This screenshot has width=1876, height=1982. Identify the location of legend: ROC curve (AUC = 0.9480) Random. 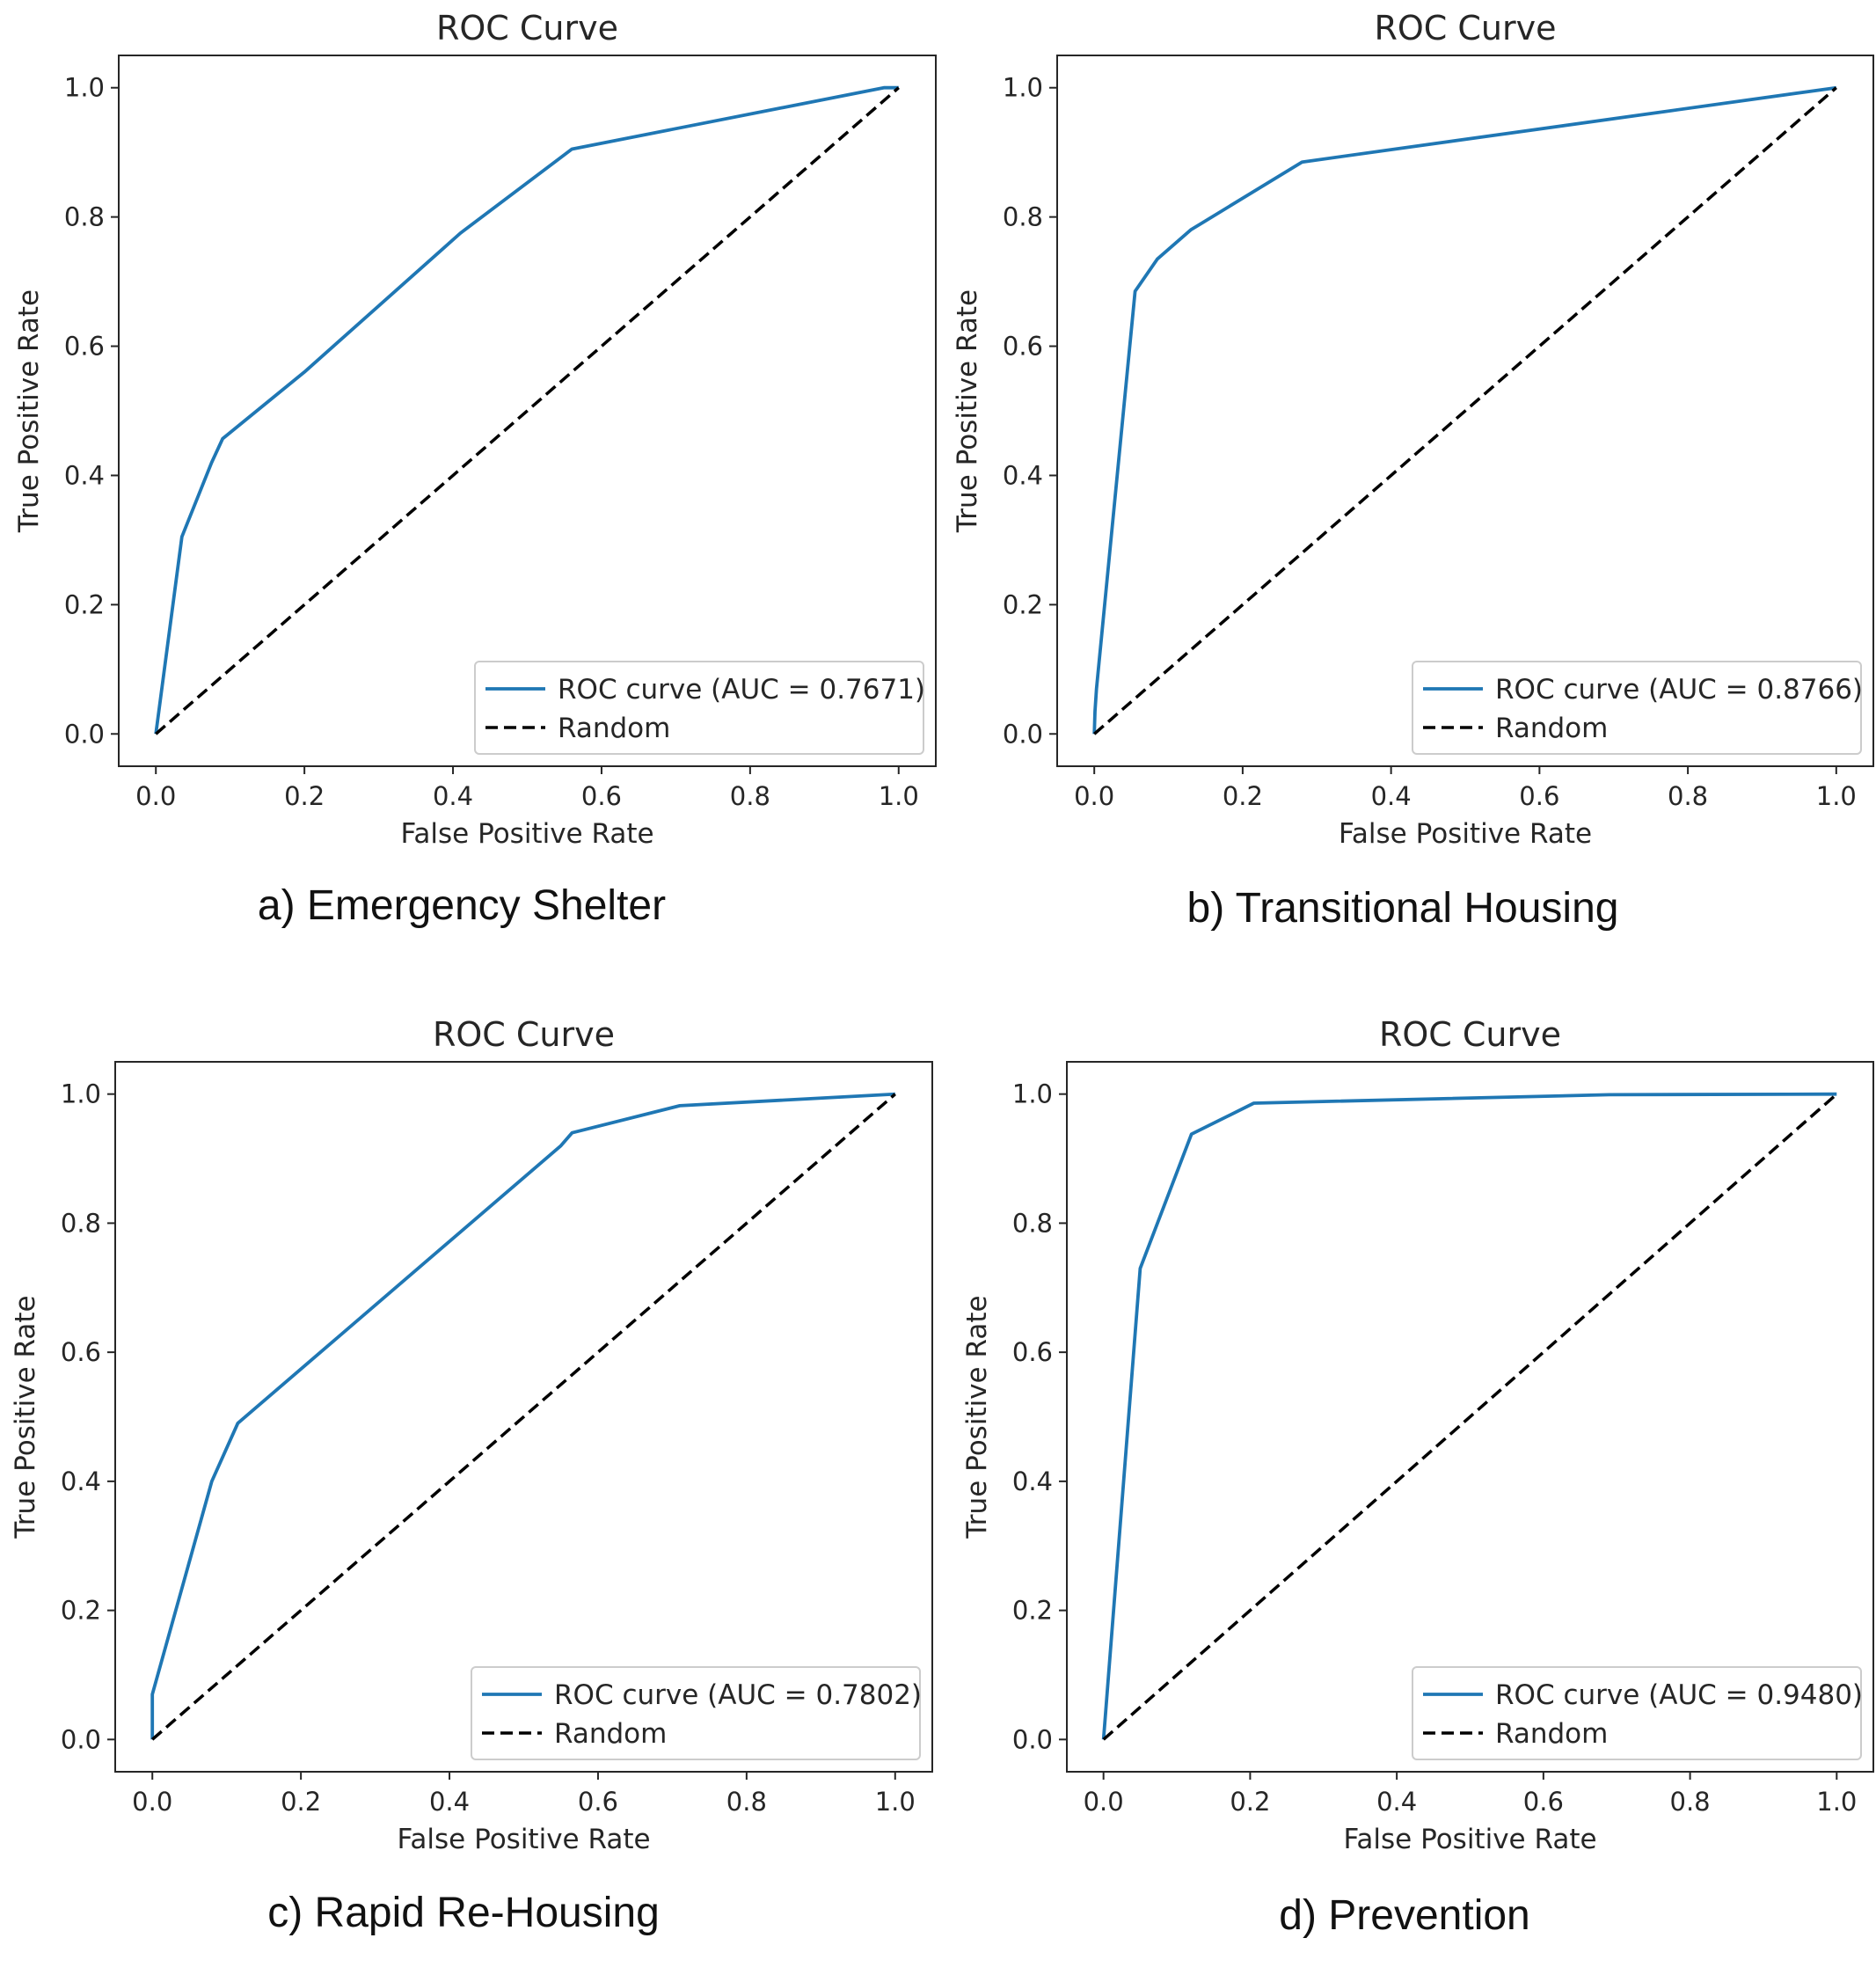
(1637, 1713).